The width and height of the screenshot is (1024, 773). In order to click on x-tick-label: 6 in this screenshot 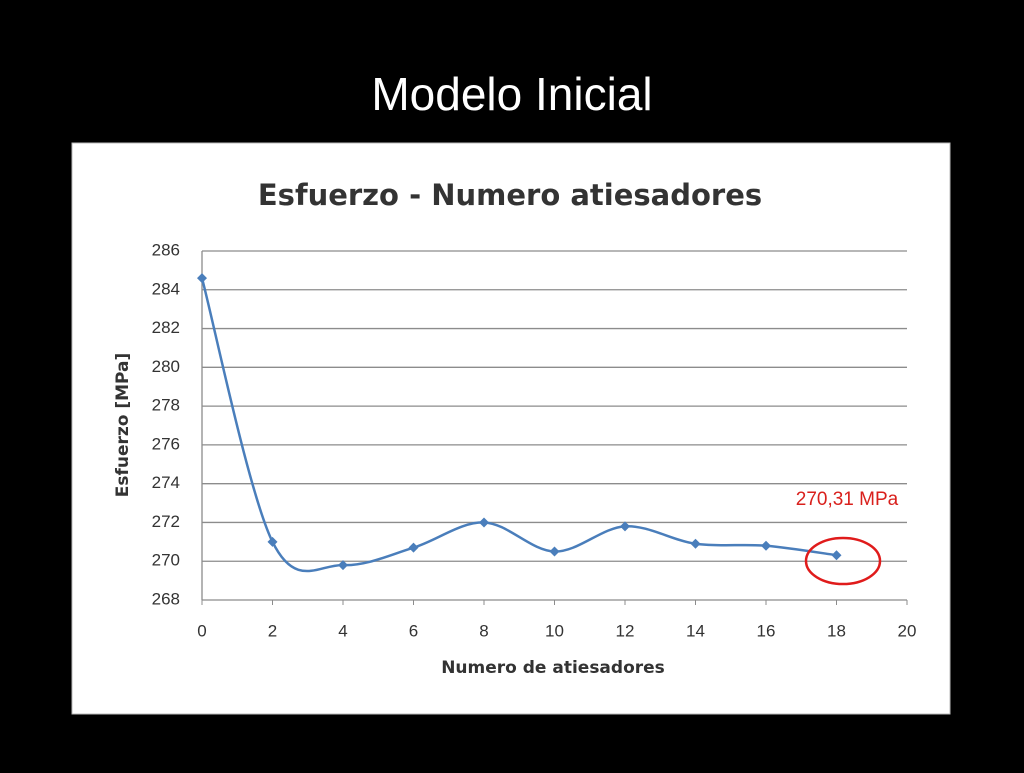, I will do `click(413, 630)`.